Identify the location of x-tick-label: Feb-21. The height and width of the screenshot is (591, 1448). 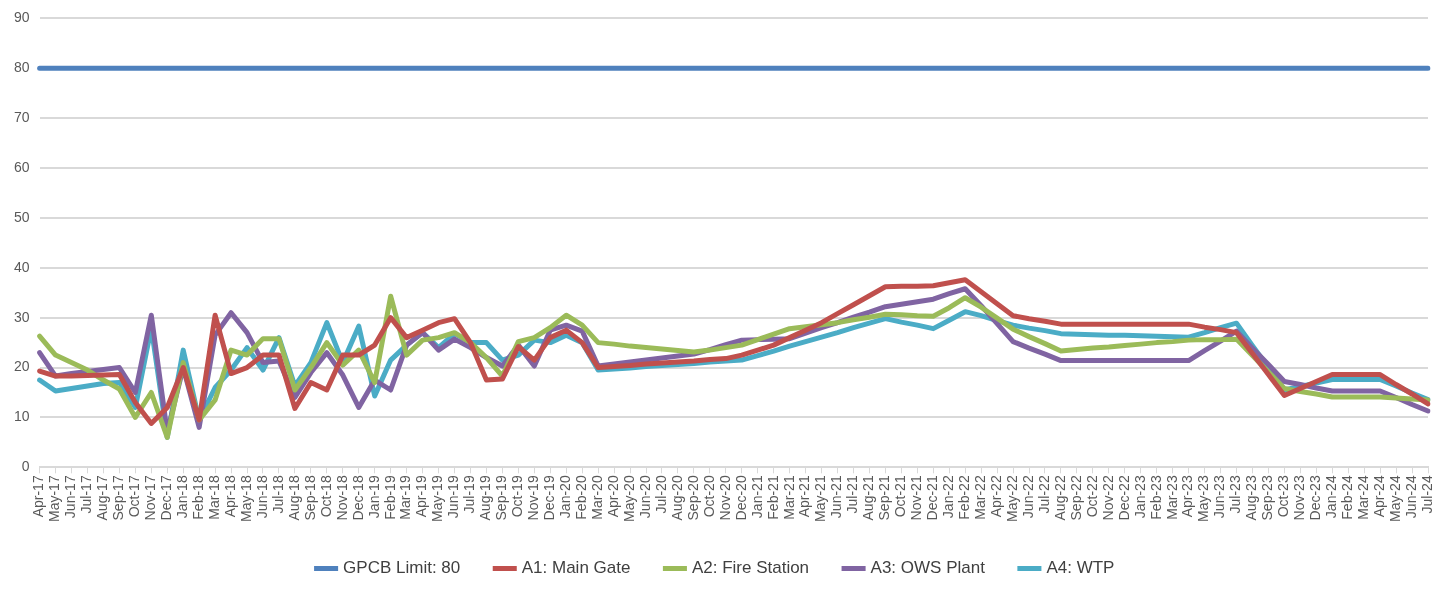
(772, 497).